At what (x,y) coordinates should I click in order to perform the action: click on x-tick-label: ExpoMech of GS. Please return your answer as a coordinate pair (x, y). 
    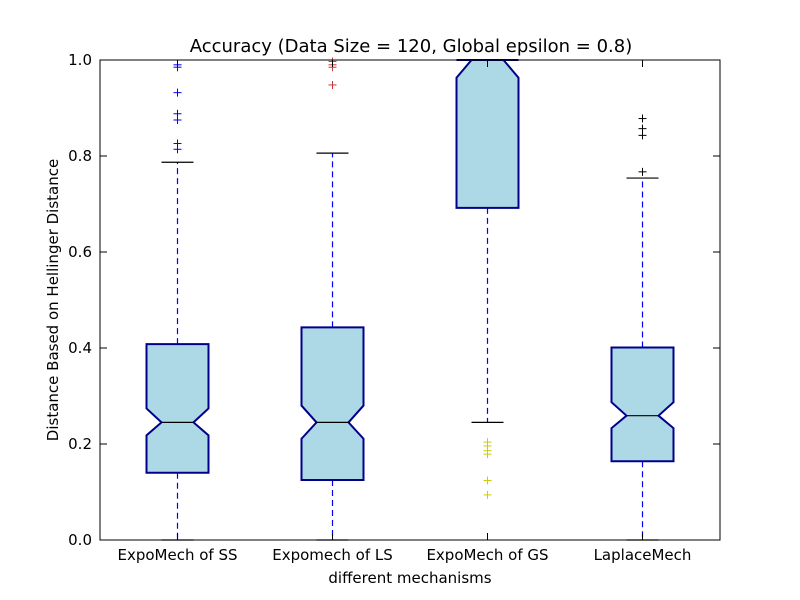
    Looking at the image, I should click on (487, 555).